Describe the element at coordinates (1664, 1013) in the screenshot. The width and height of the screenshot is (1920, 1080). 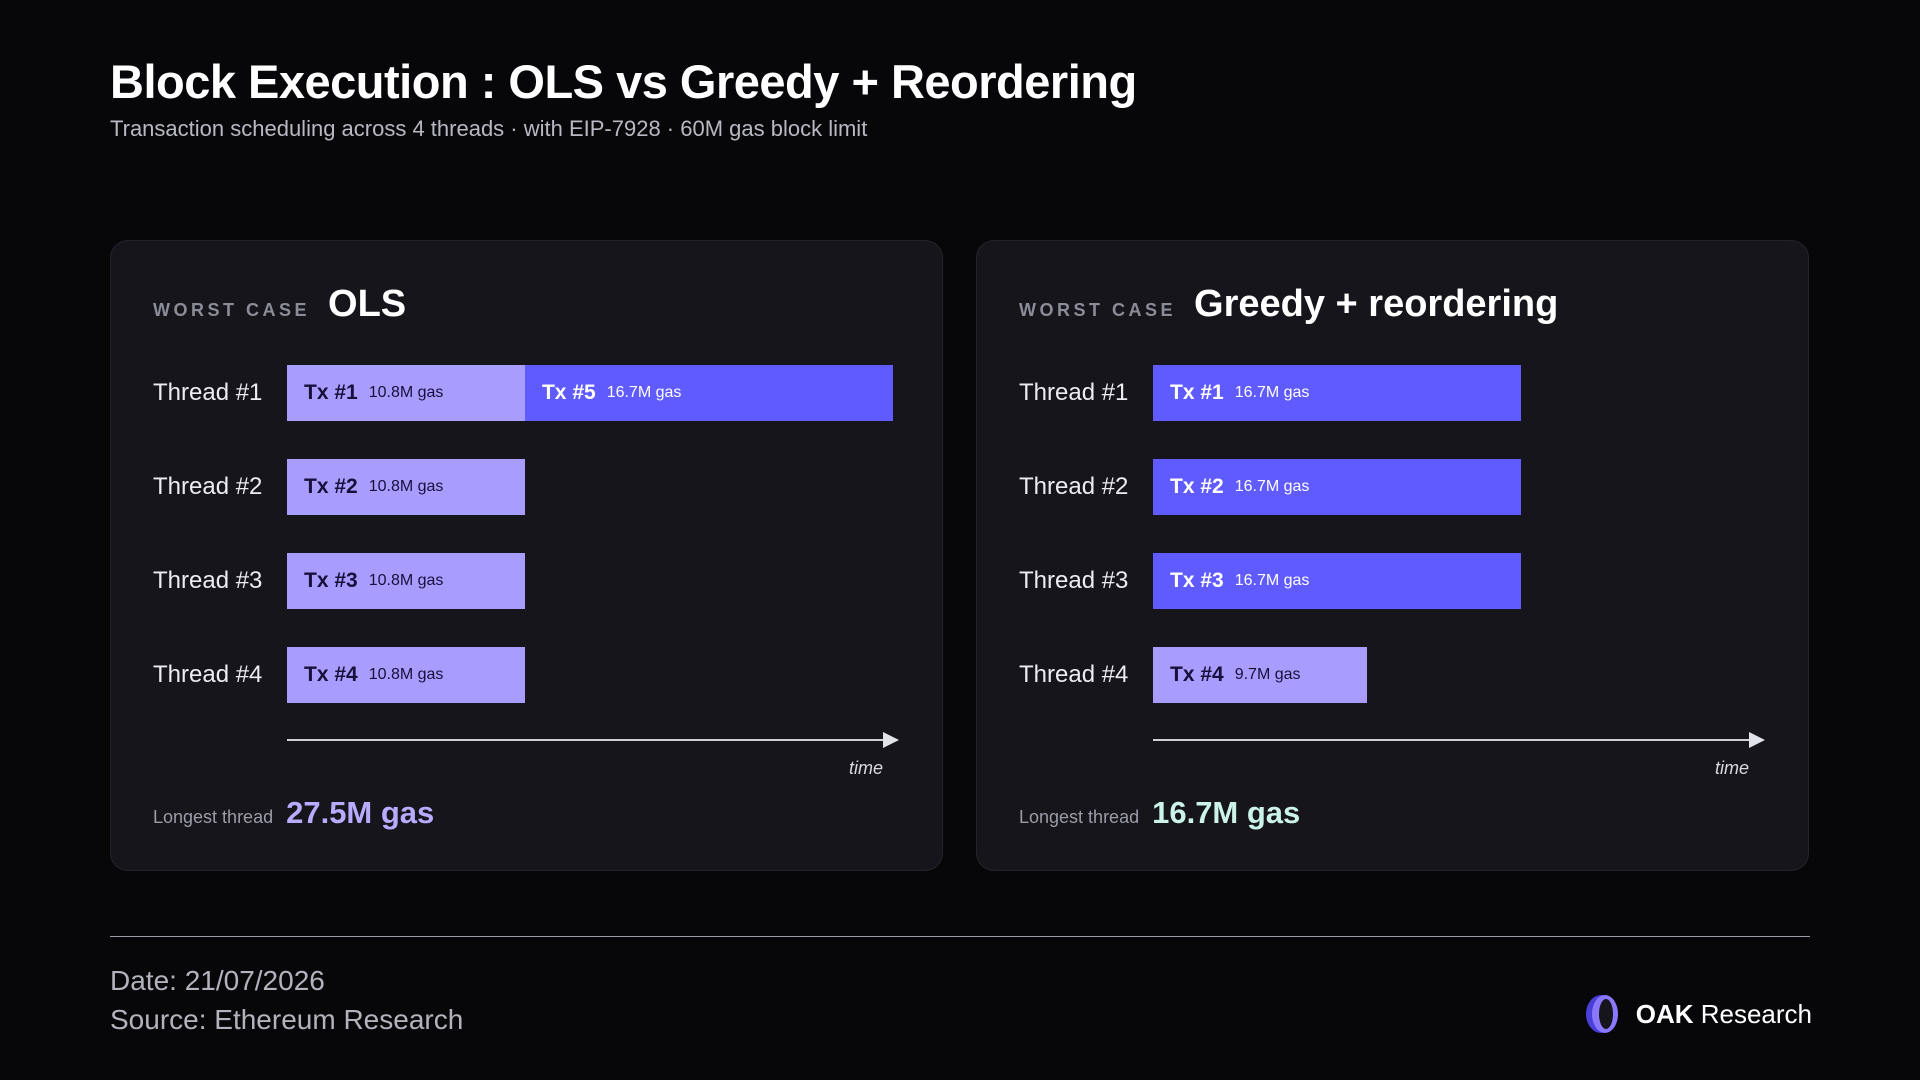
I see `brand-name-bold: OAK` at that location.